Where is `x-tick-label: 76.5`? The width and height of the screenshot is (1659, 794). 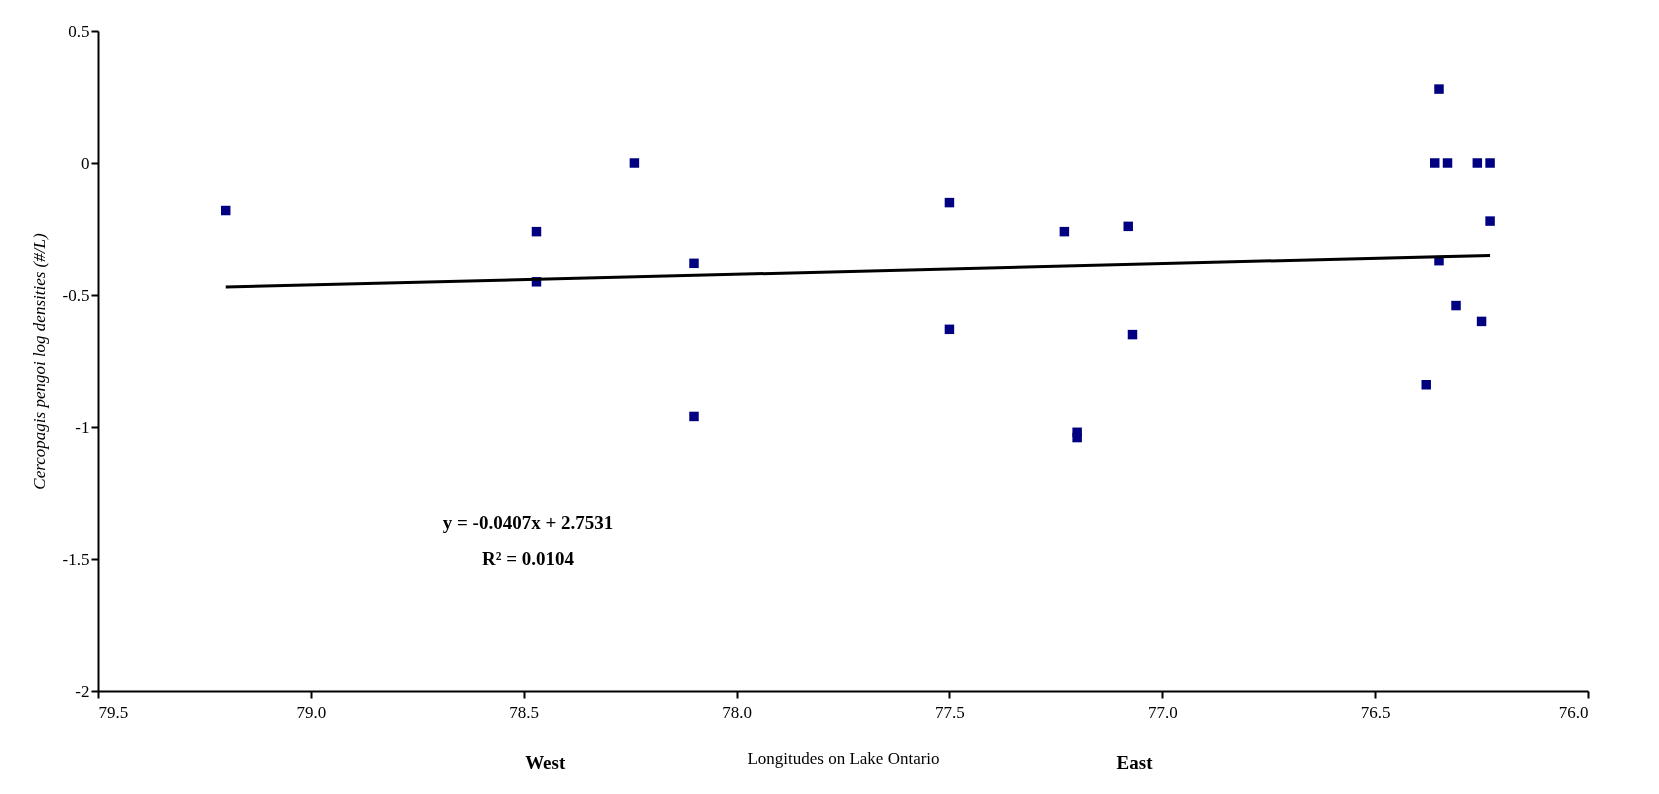 x-tick-label: 76.5 is located at coordinates (1375, 712).